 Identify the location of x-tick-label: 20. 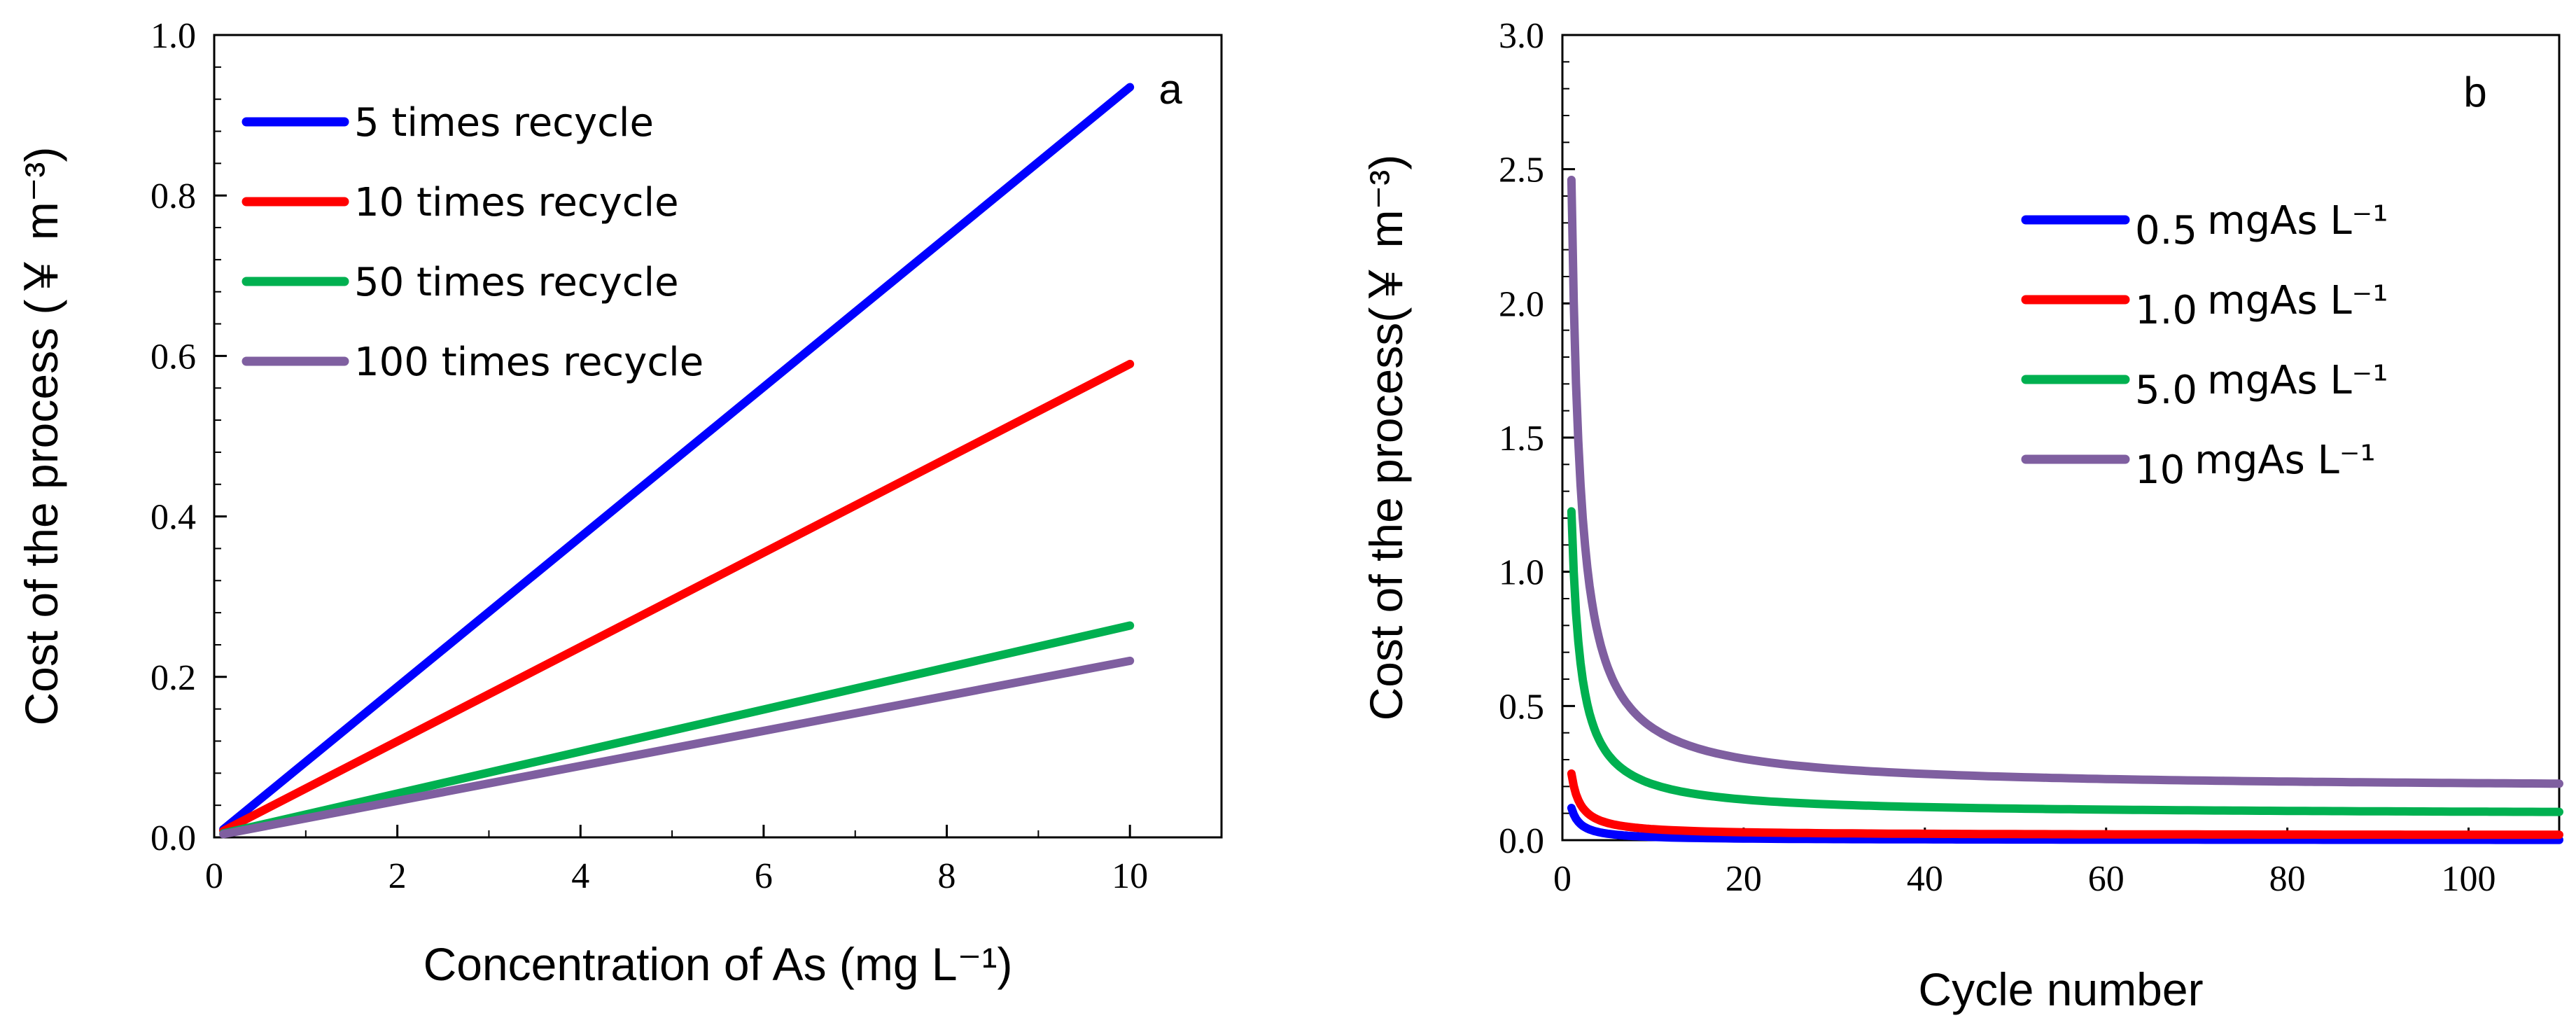
(1744, 879).